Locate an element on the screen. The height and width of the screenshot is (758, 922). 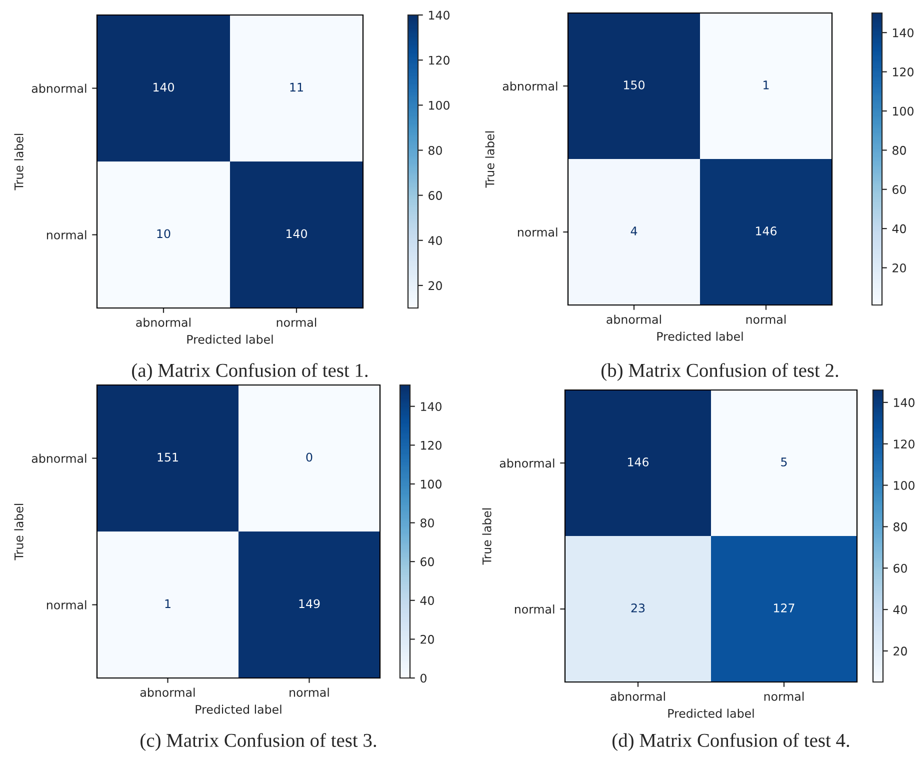
text: (a) Matrix Confusion of test 1. is located at coordinates (250, 372).